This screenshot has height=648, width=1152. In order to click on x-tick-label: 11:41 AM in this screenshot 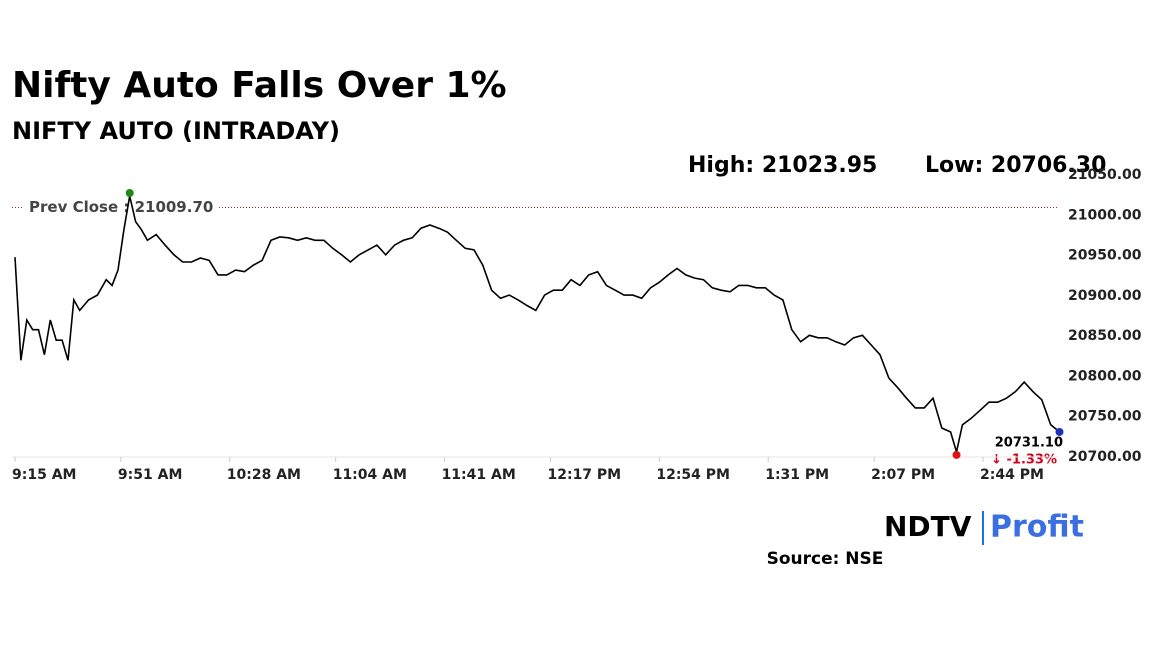, I will do `click(479, 475)`.